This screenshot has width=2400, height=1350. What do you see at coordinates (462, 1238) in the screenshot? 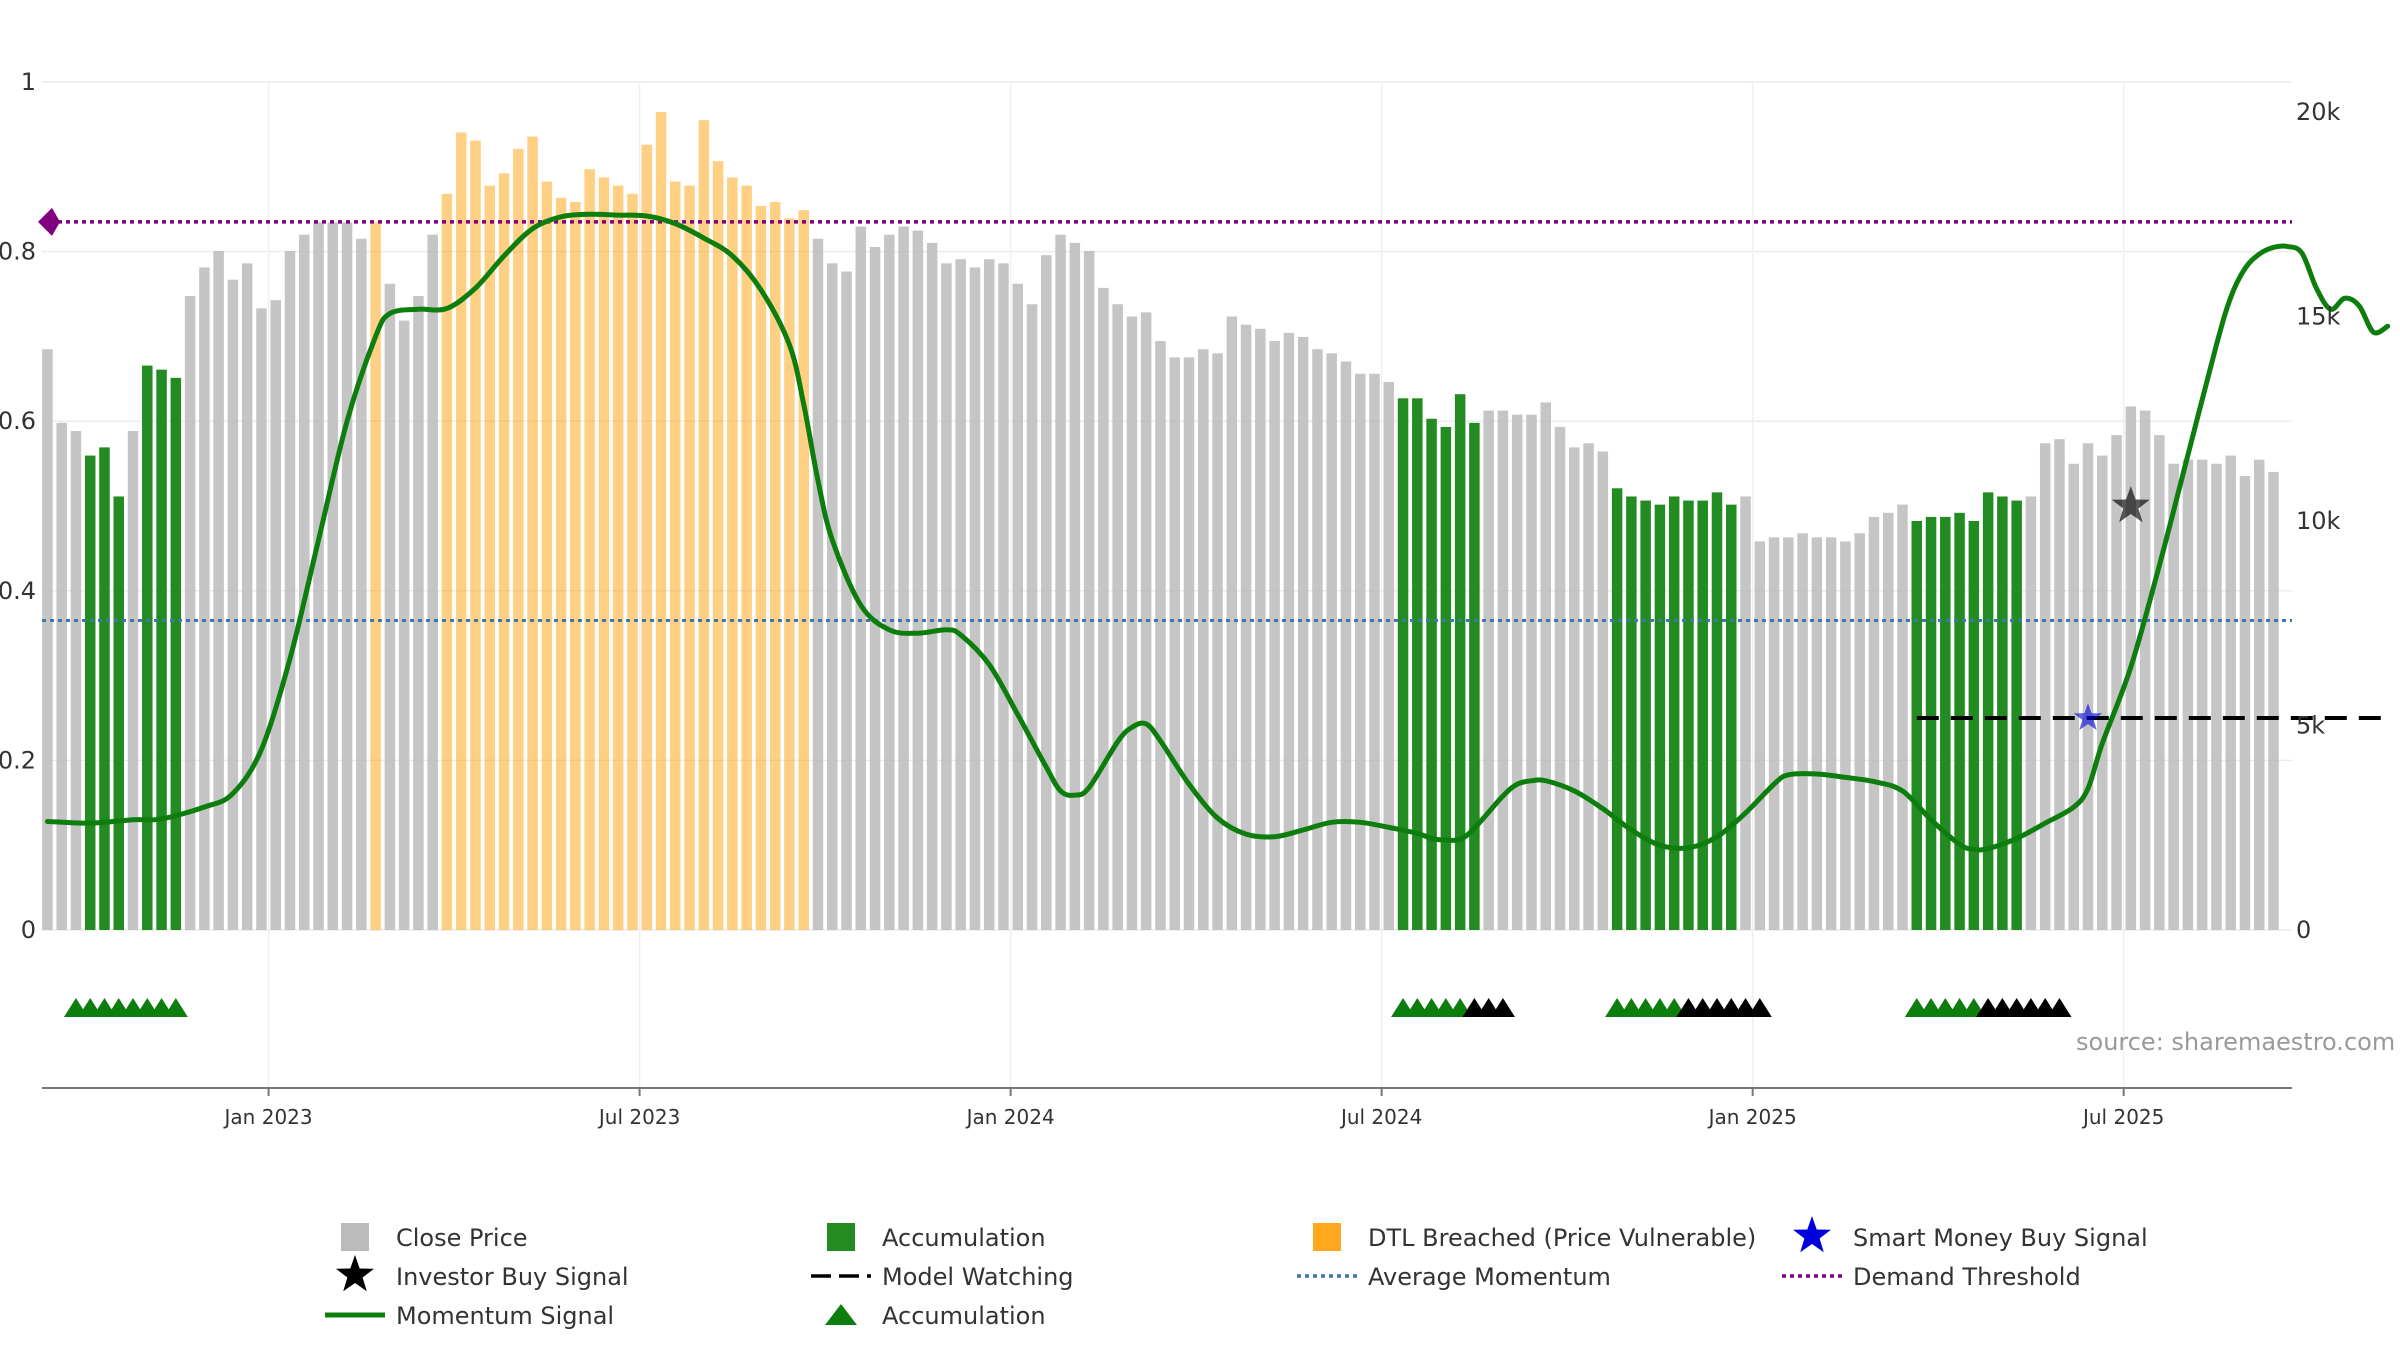
I see `legend-label-close-price: Close Price` at bounding box center [462, 1238].